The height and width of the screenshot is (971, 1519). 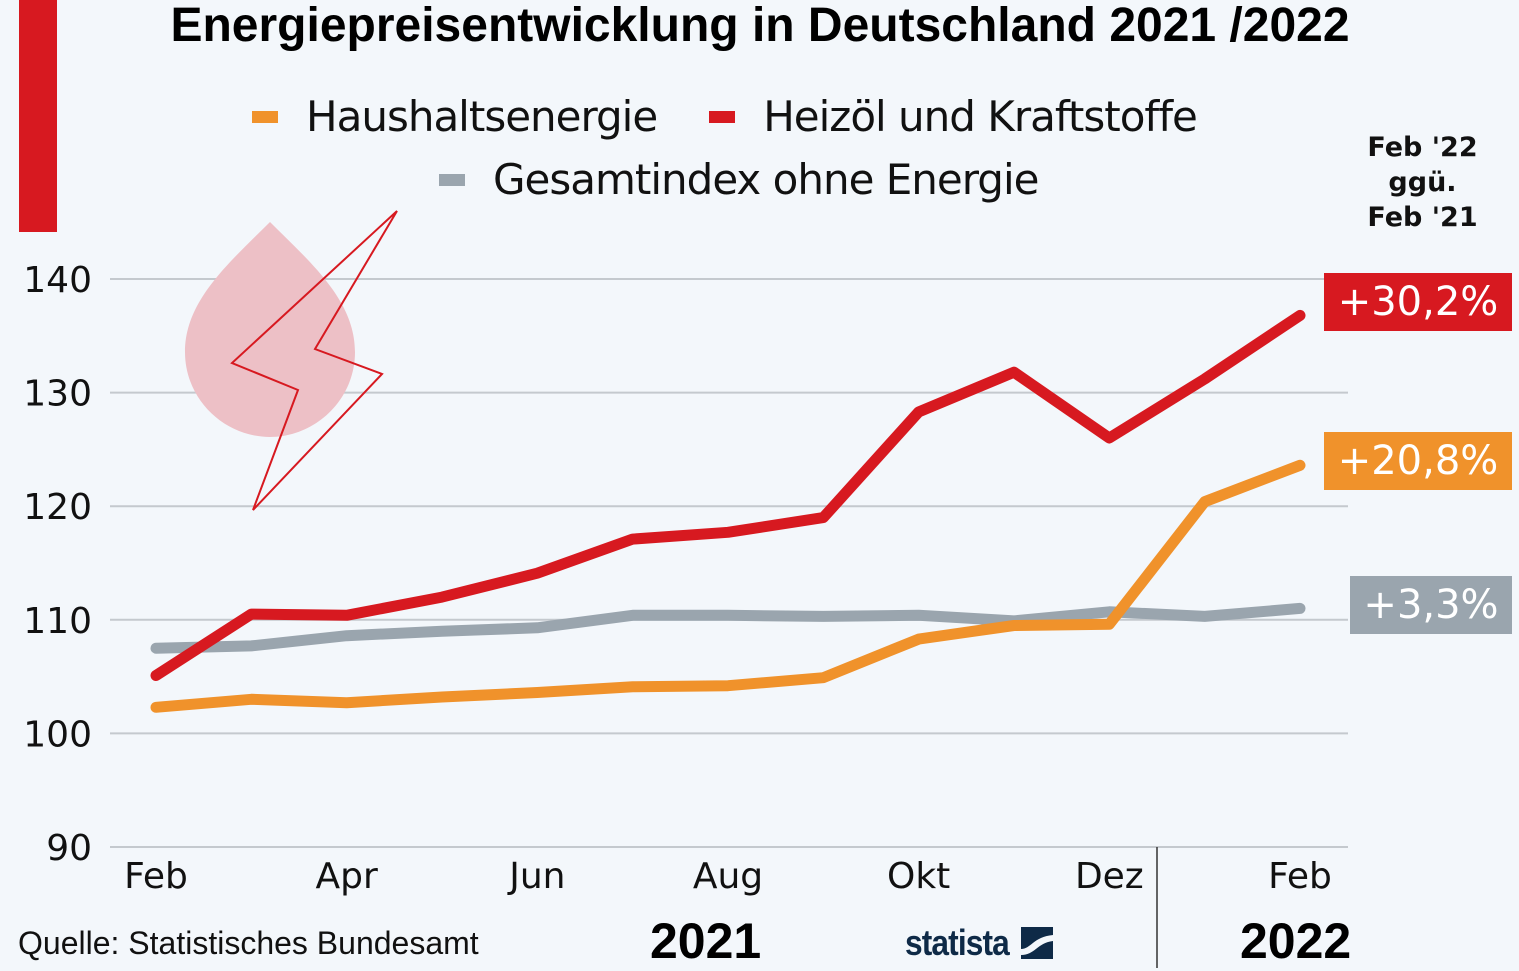 What do you see at coordinates (57, 734) in the screenshot?
I see `y-tick-label: 100` at bounding box center [57, 734].